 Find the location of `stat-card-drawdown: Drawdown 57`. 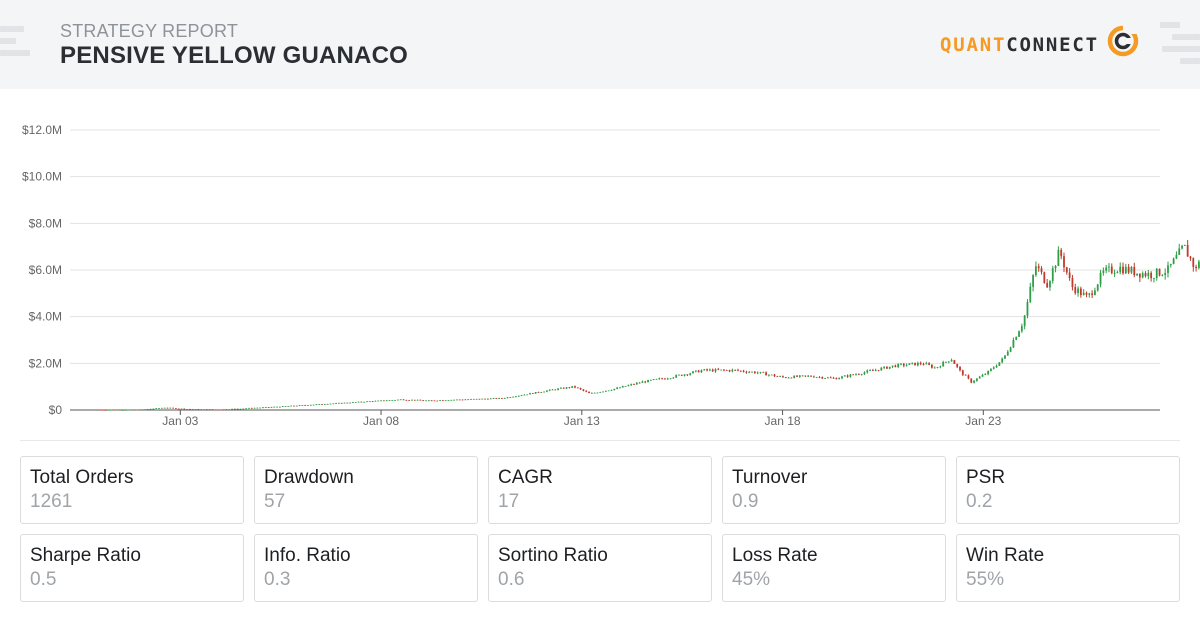

stat-card-drawdown: Drawdown 57 is located at coordinates (366, 490).